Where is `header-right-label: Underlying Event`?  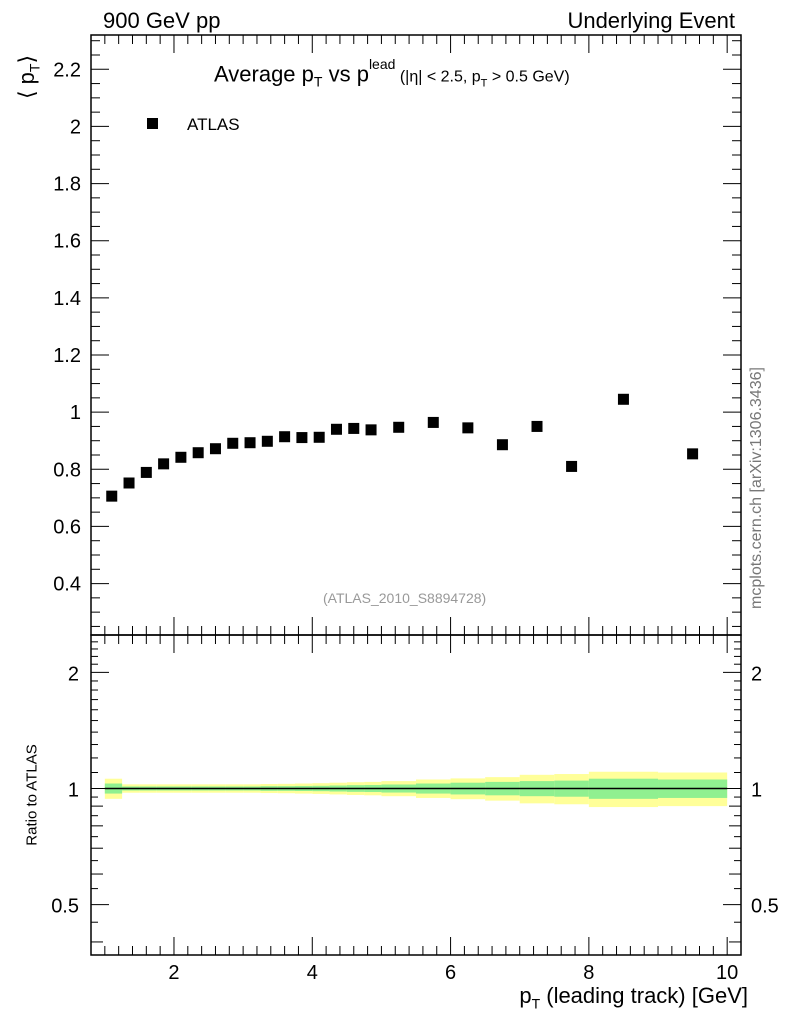 header-right-label: Underlying Event is located at coordinates (651, 20).